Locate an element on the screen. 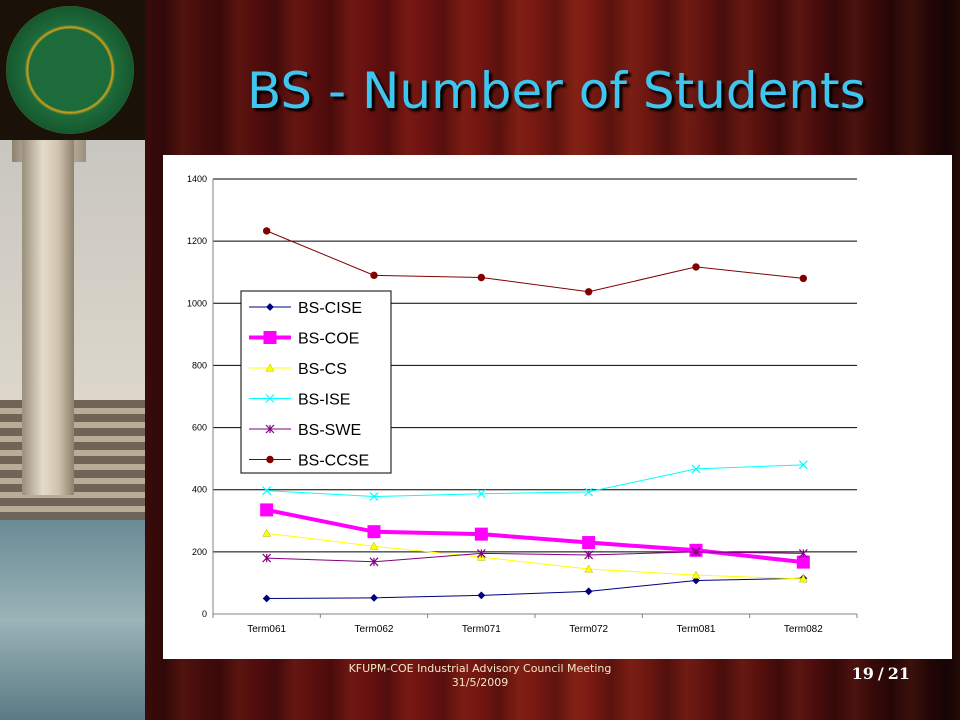  page-current: 19 is located at coordinates (862, 673).